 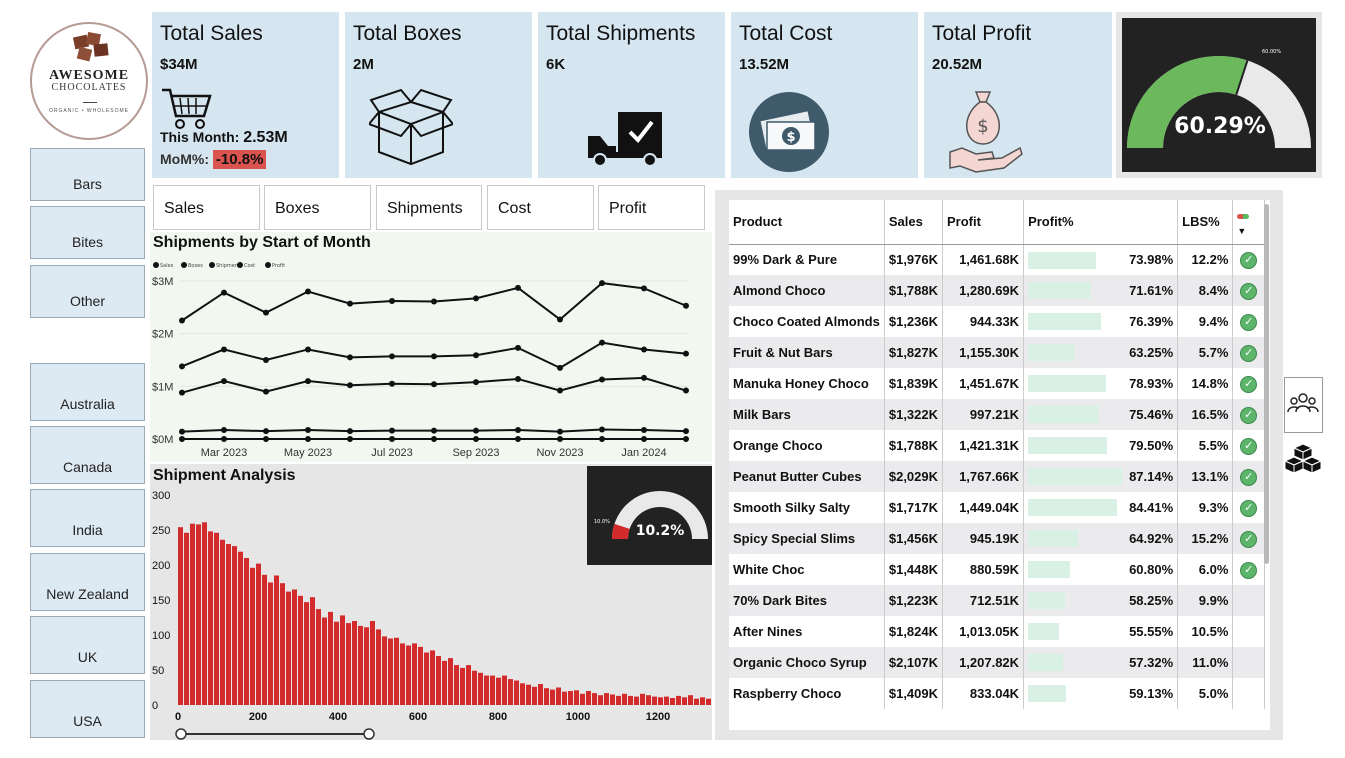 I want to click on legend-item-sales: Sales, so click(x=163, y=265).